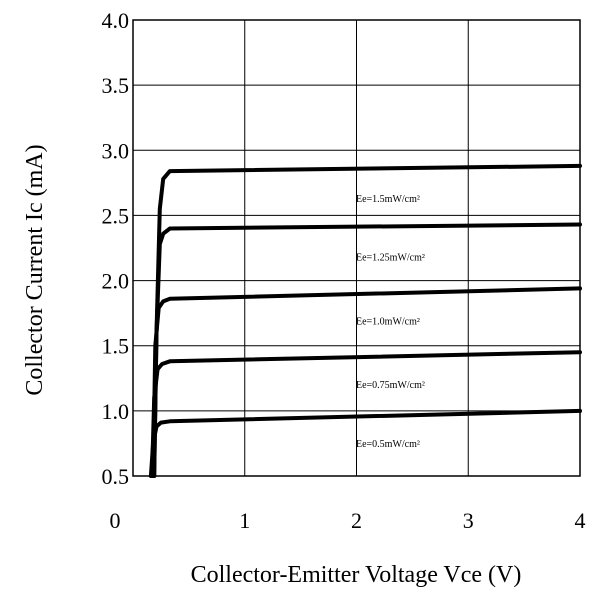 The image size is (600, 595). Describe the element at coordinates (116, 411) in the screenshot. I see `y-tick-label-1: 1.0` at that location.